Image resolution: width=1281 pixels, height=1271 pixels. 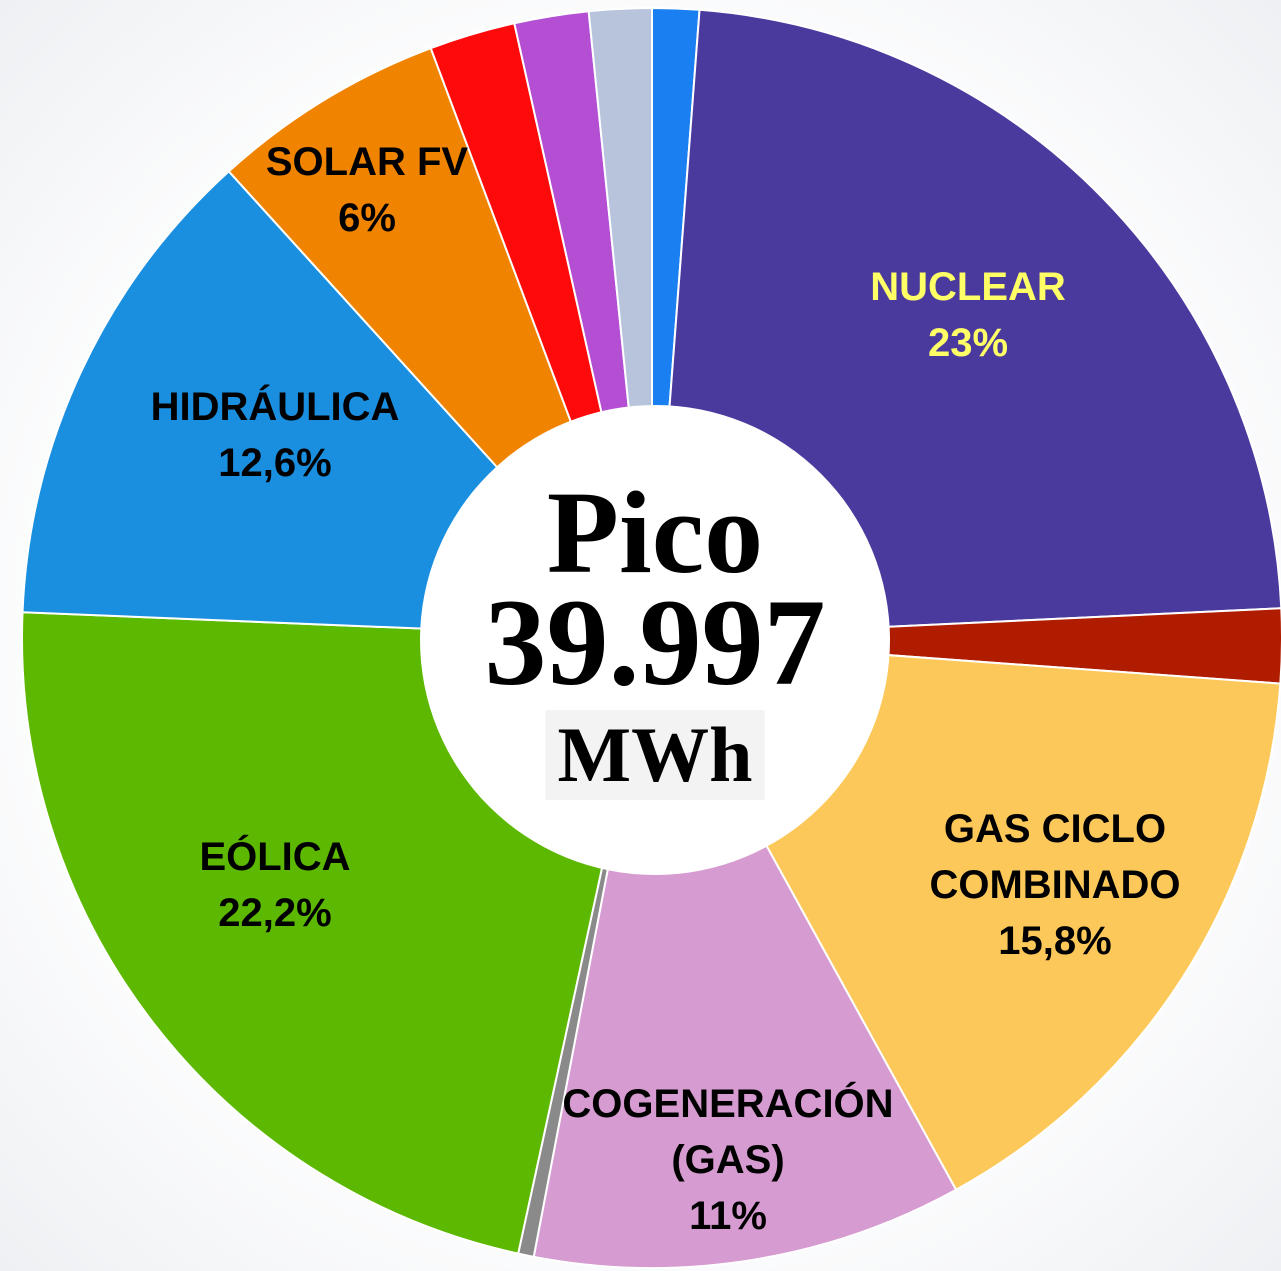 I want to click on category-label: HIDRÁULICA, so click(x=275, y=407).